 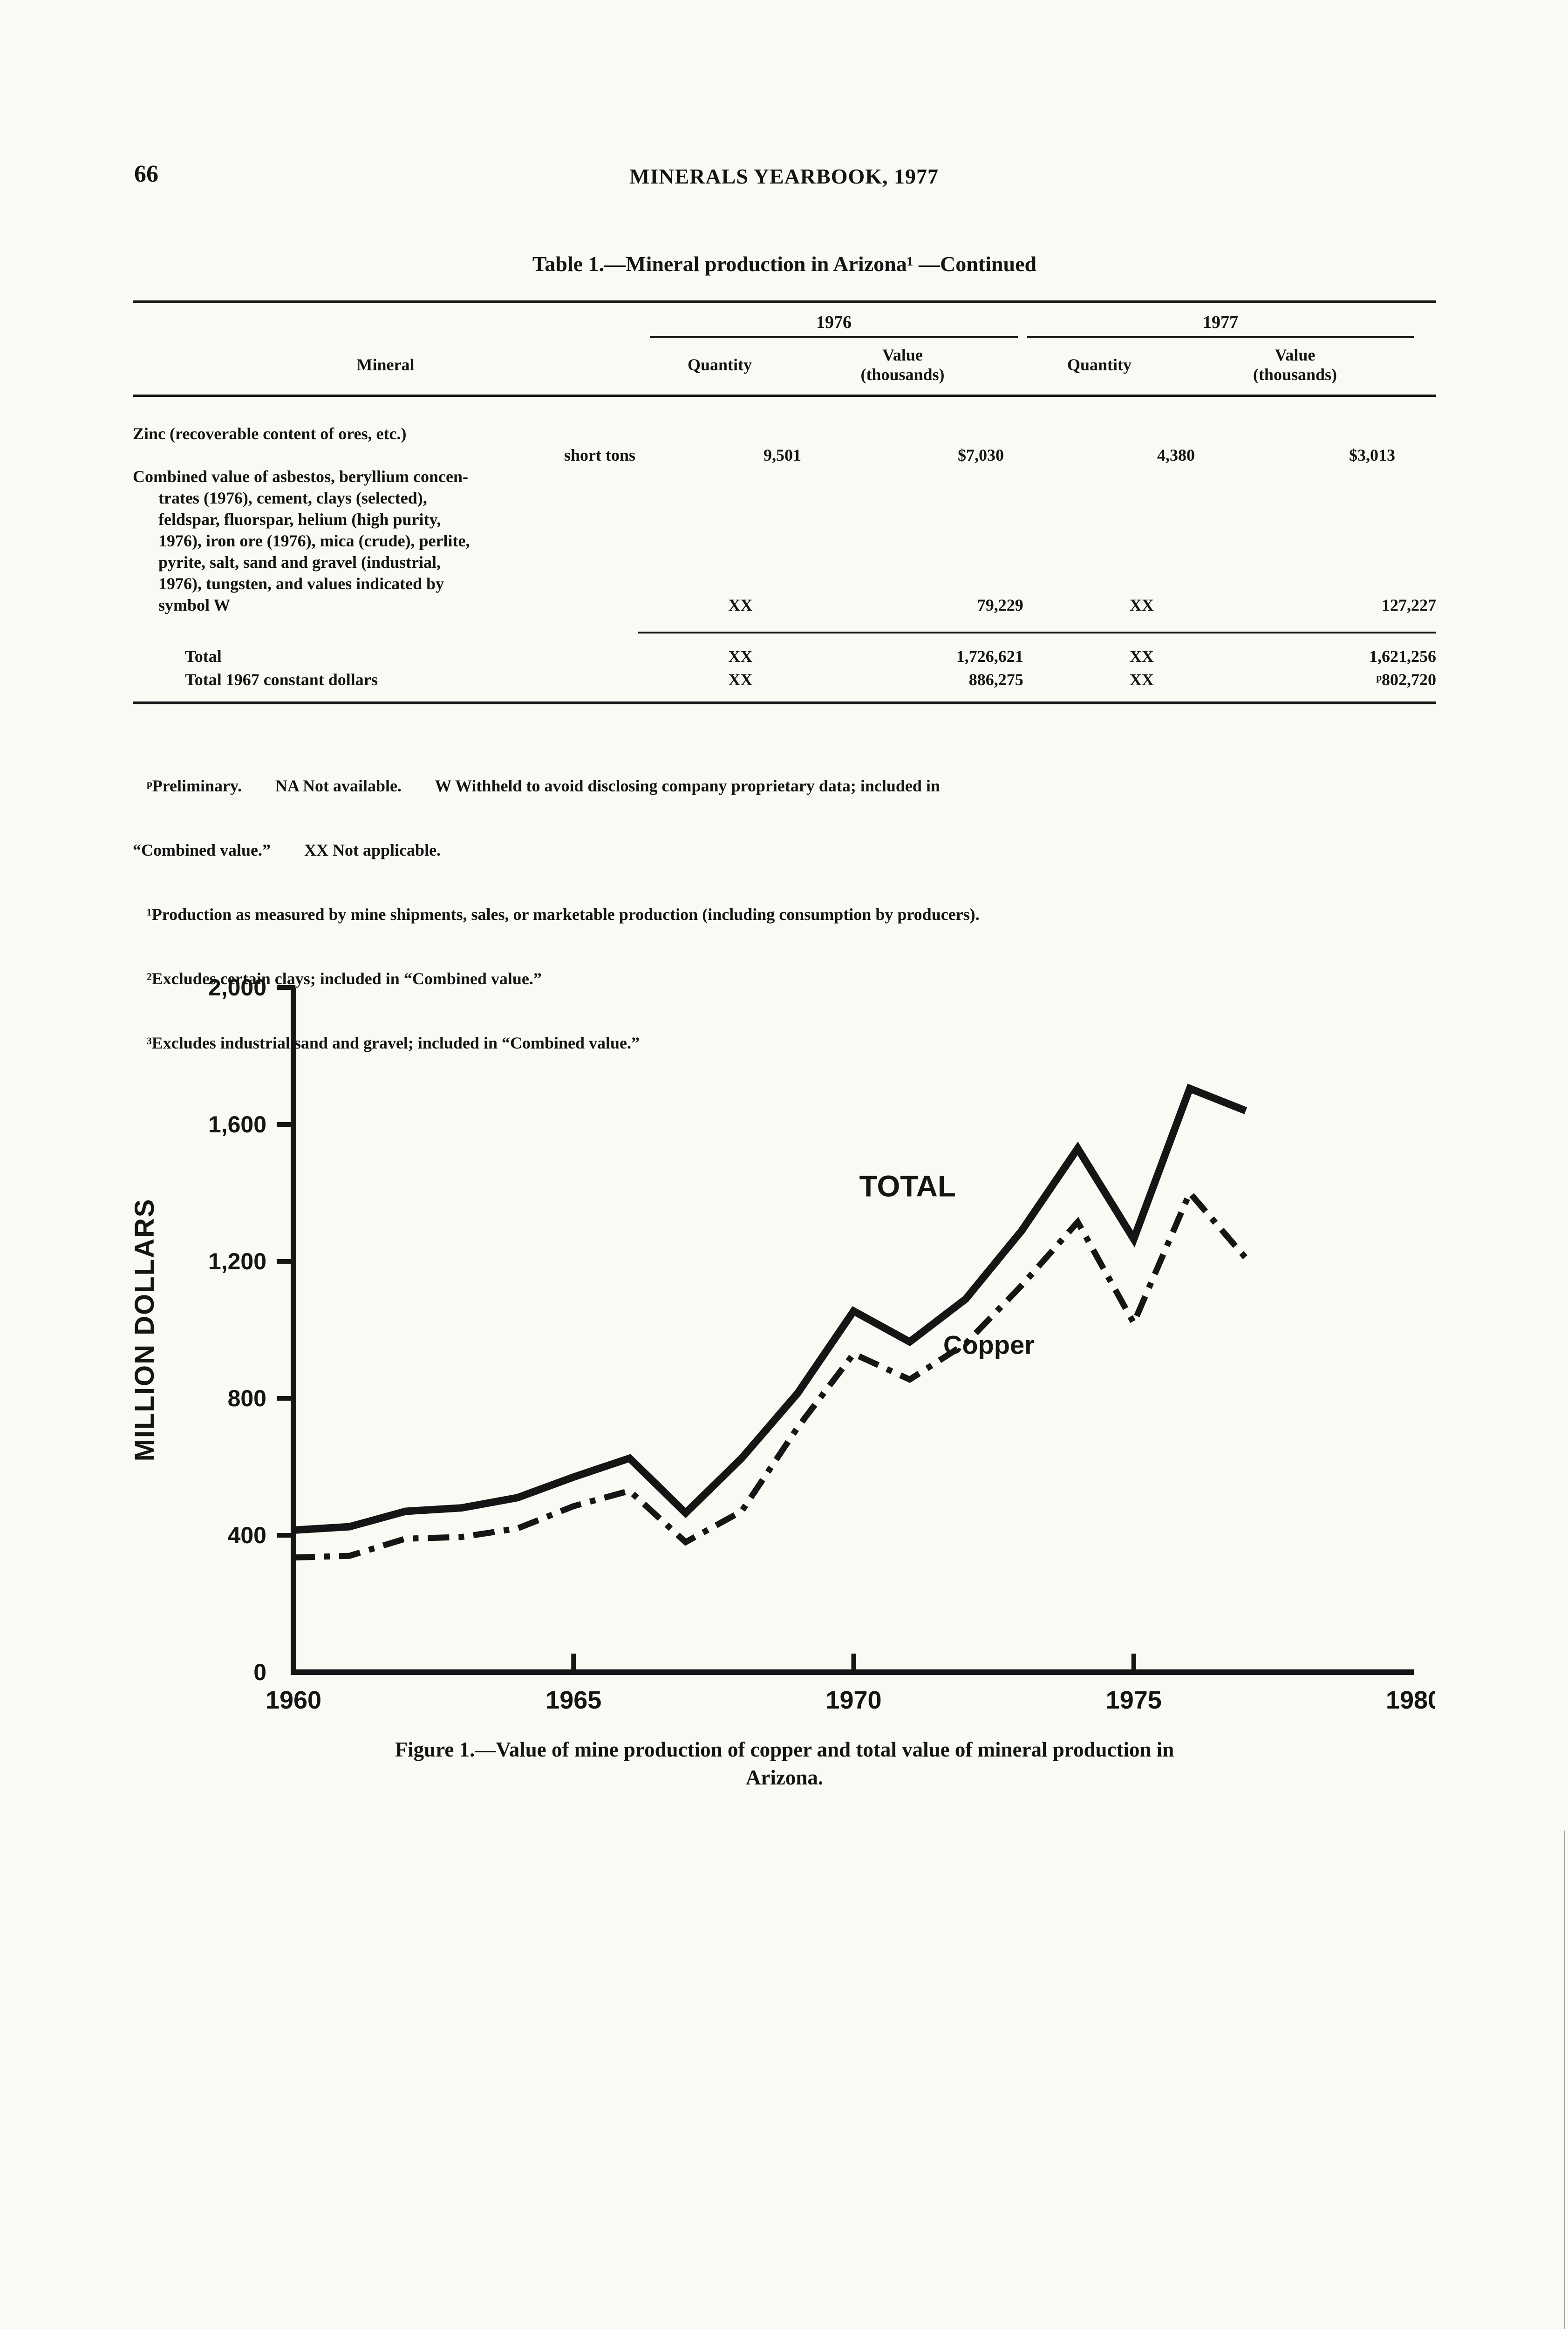 I want to click on cell-value-1976: 79,229, so click(x=1000, y=605).